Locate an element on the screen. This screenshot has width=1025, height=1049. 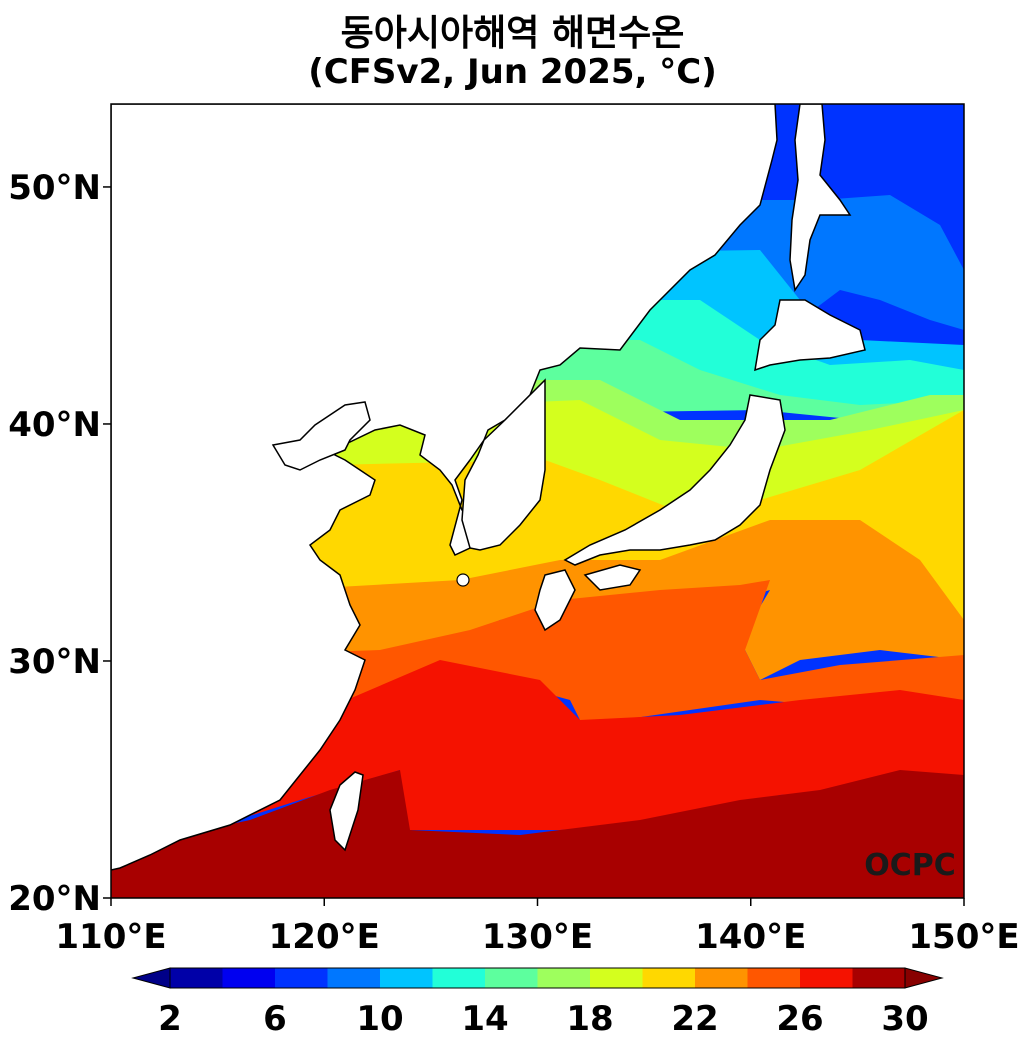
colorbar-label: 18 is located at coordinates (589, 1019).